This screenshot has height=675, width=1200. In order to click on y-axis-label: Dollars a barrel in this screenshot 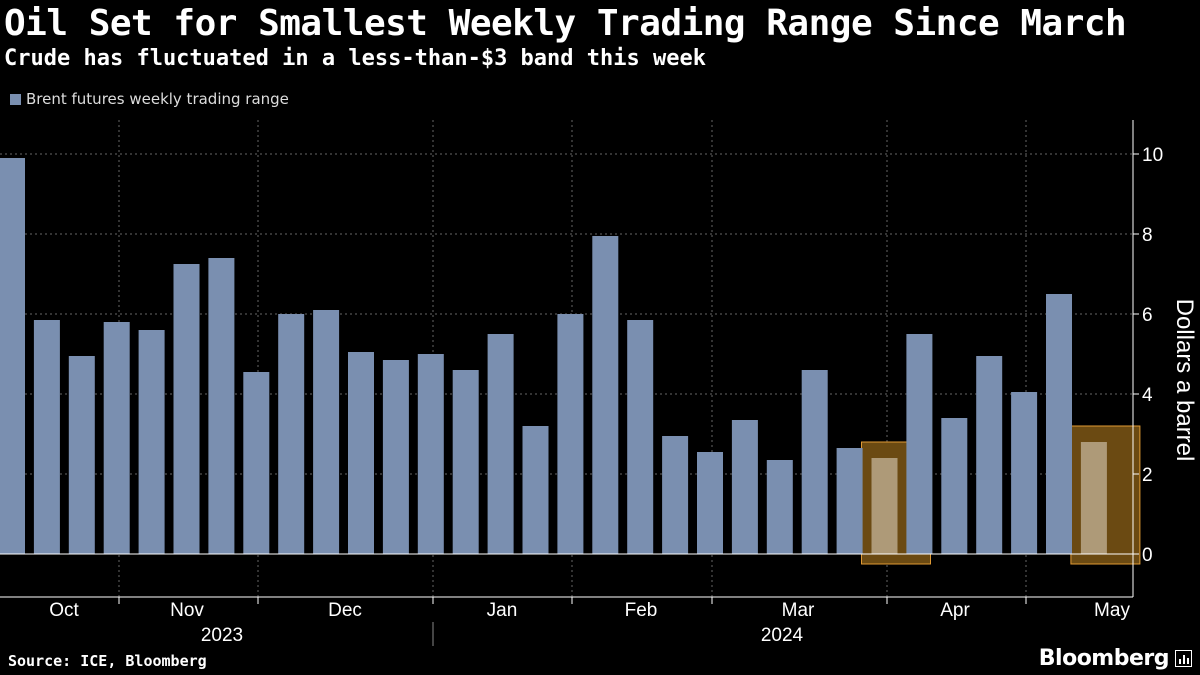, I will do `click(1184, 380)`.